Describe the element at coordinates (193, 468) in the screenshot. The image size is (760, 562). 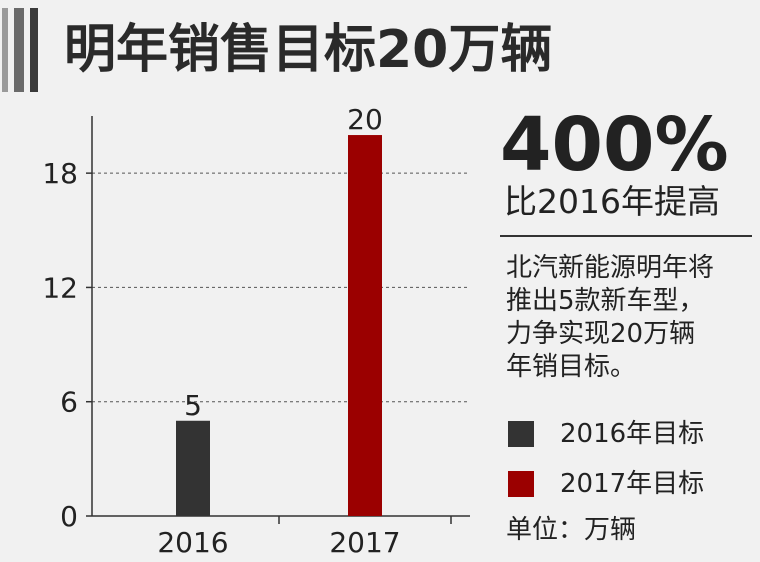
I see `bar-2016` at that location.